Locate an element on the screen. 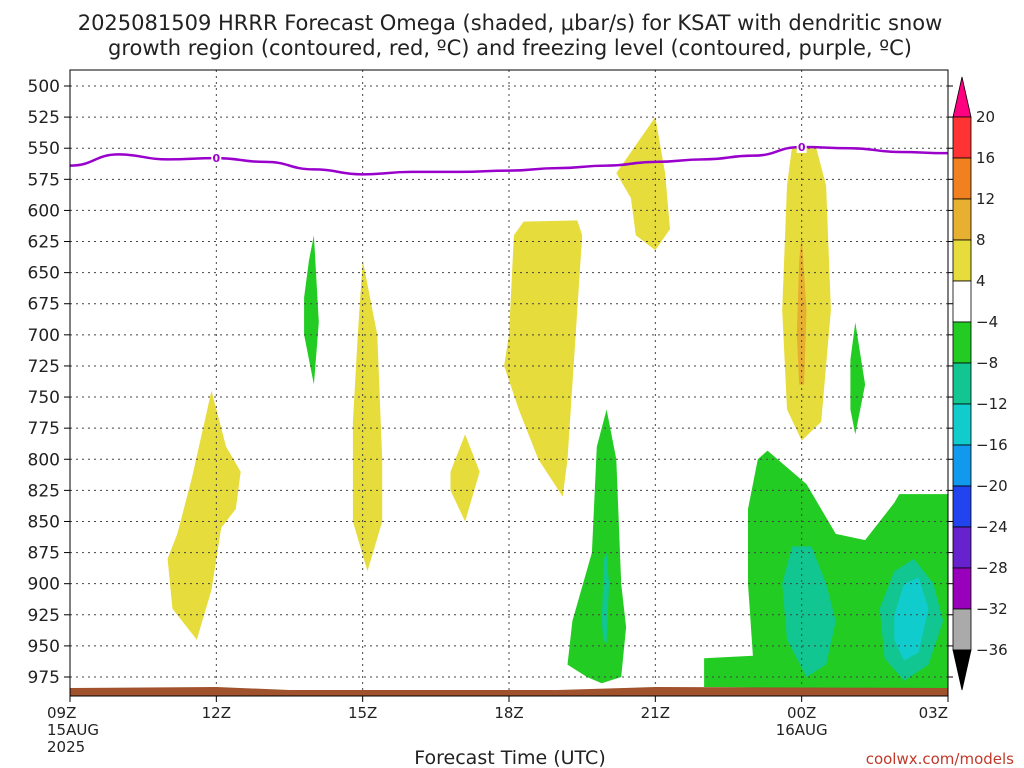 The height and width of the screenshot is (768, 1024). freezing-level-labels: 00 is located at coordinates (509, 152).